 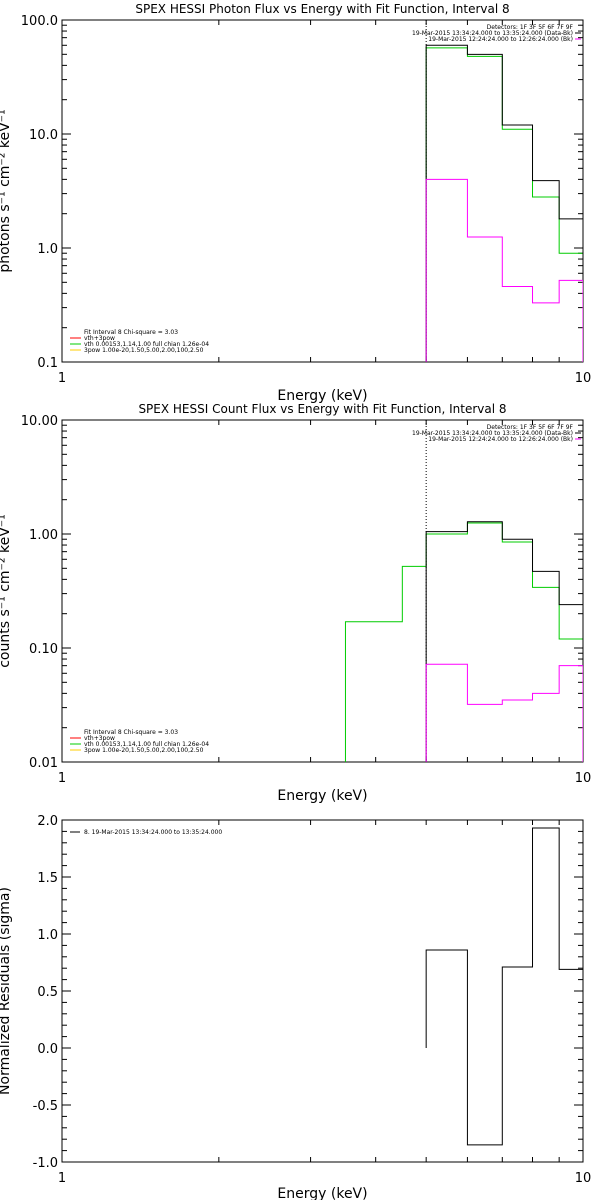 What do you see at coordinates (43, 763) in the screenshot?
I see `y-tick-label: 0.01` at bounding box center [43, 763].